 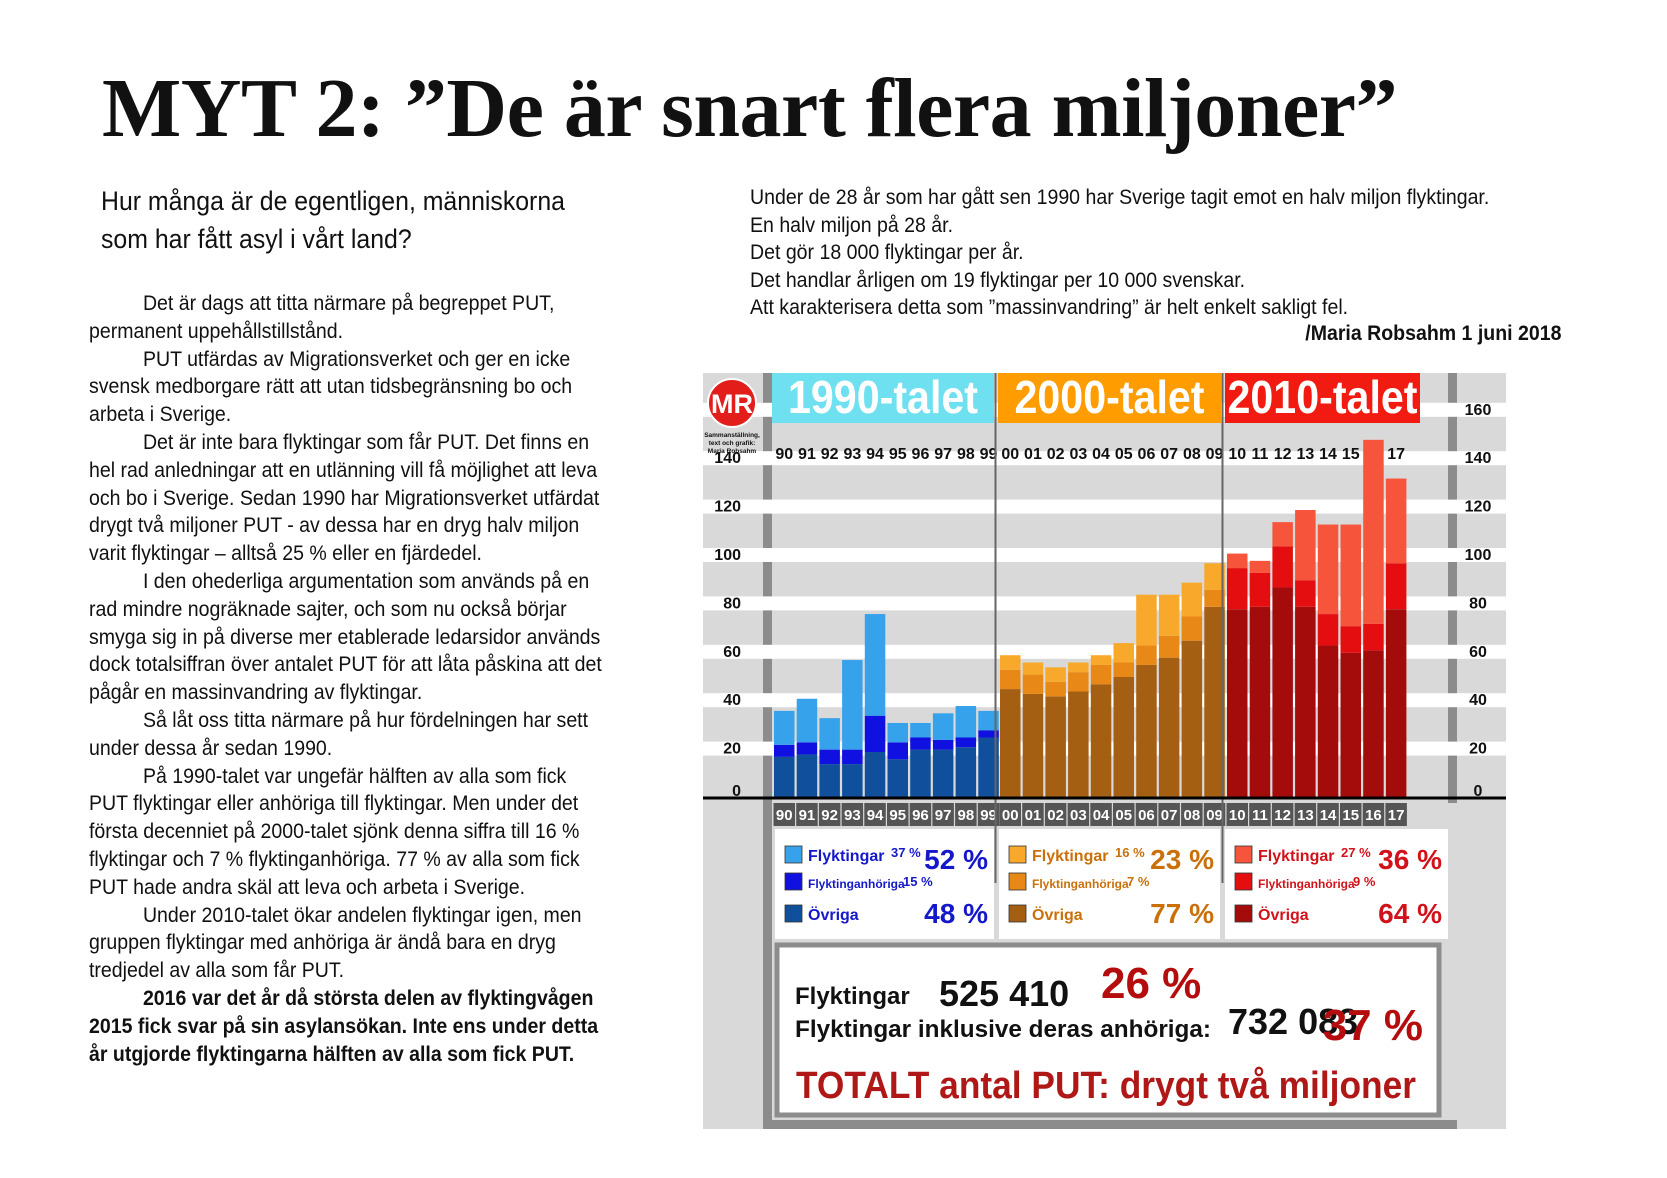 I want to click on decade-title: 2000-talet, so click(x=1110, y=398).